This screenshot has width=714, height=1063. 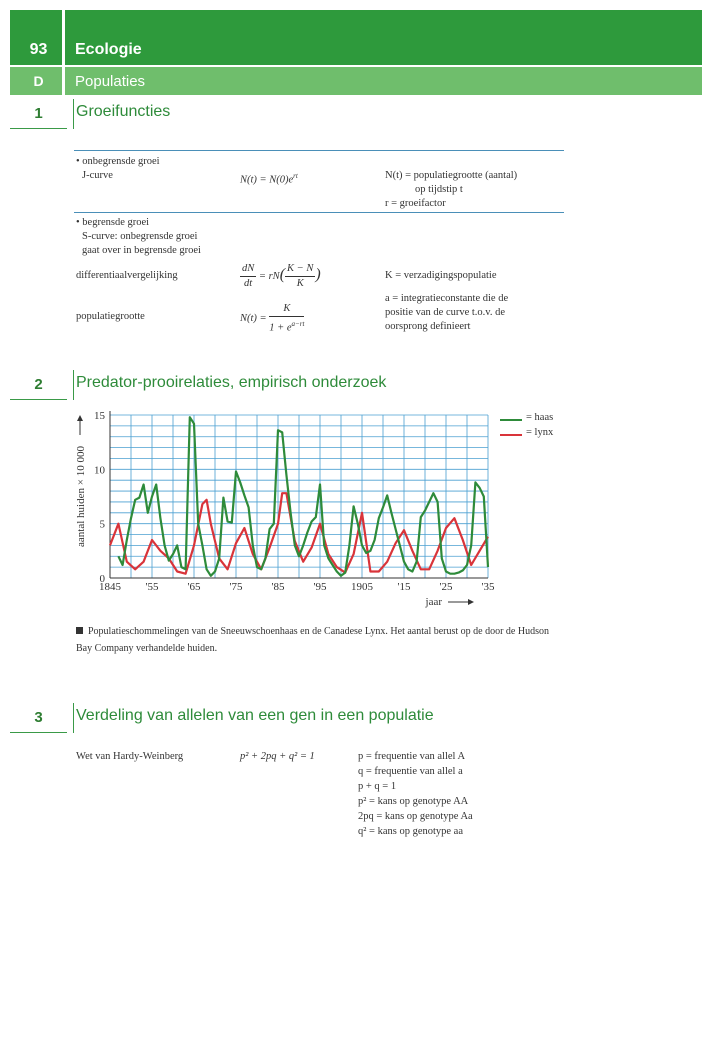 What do you see at coordinates (413, 801) in the screenshot?
I see `hardy-weinberg-line: p² = kans op genotype AA` at bounding box center [413, 801].